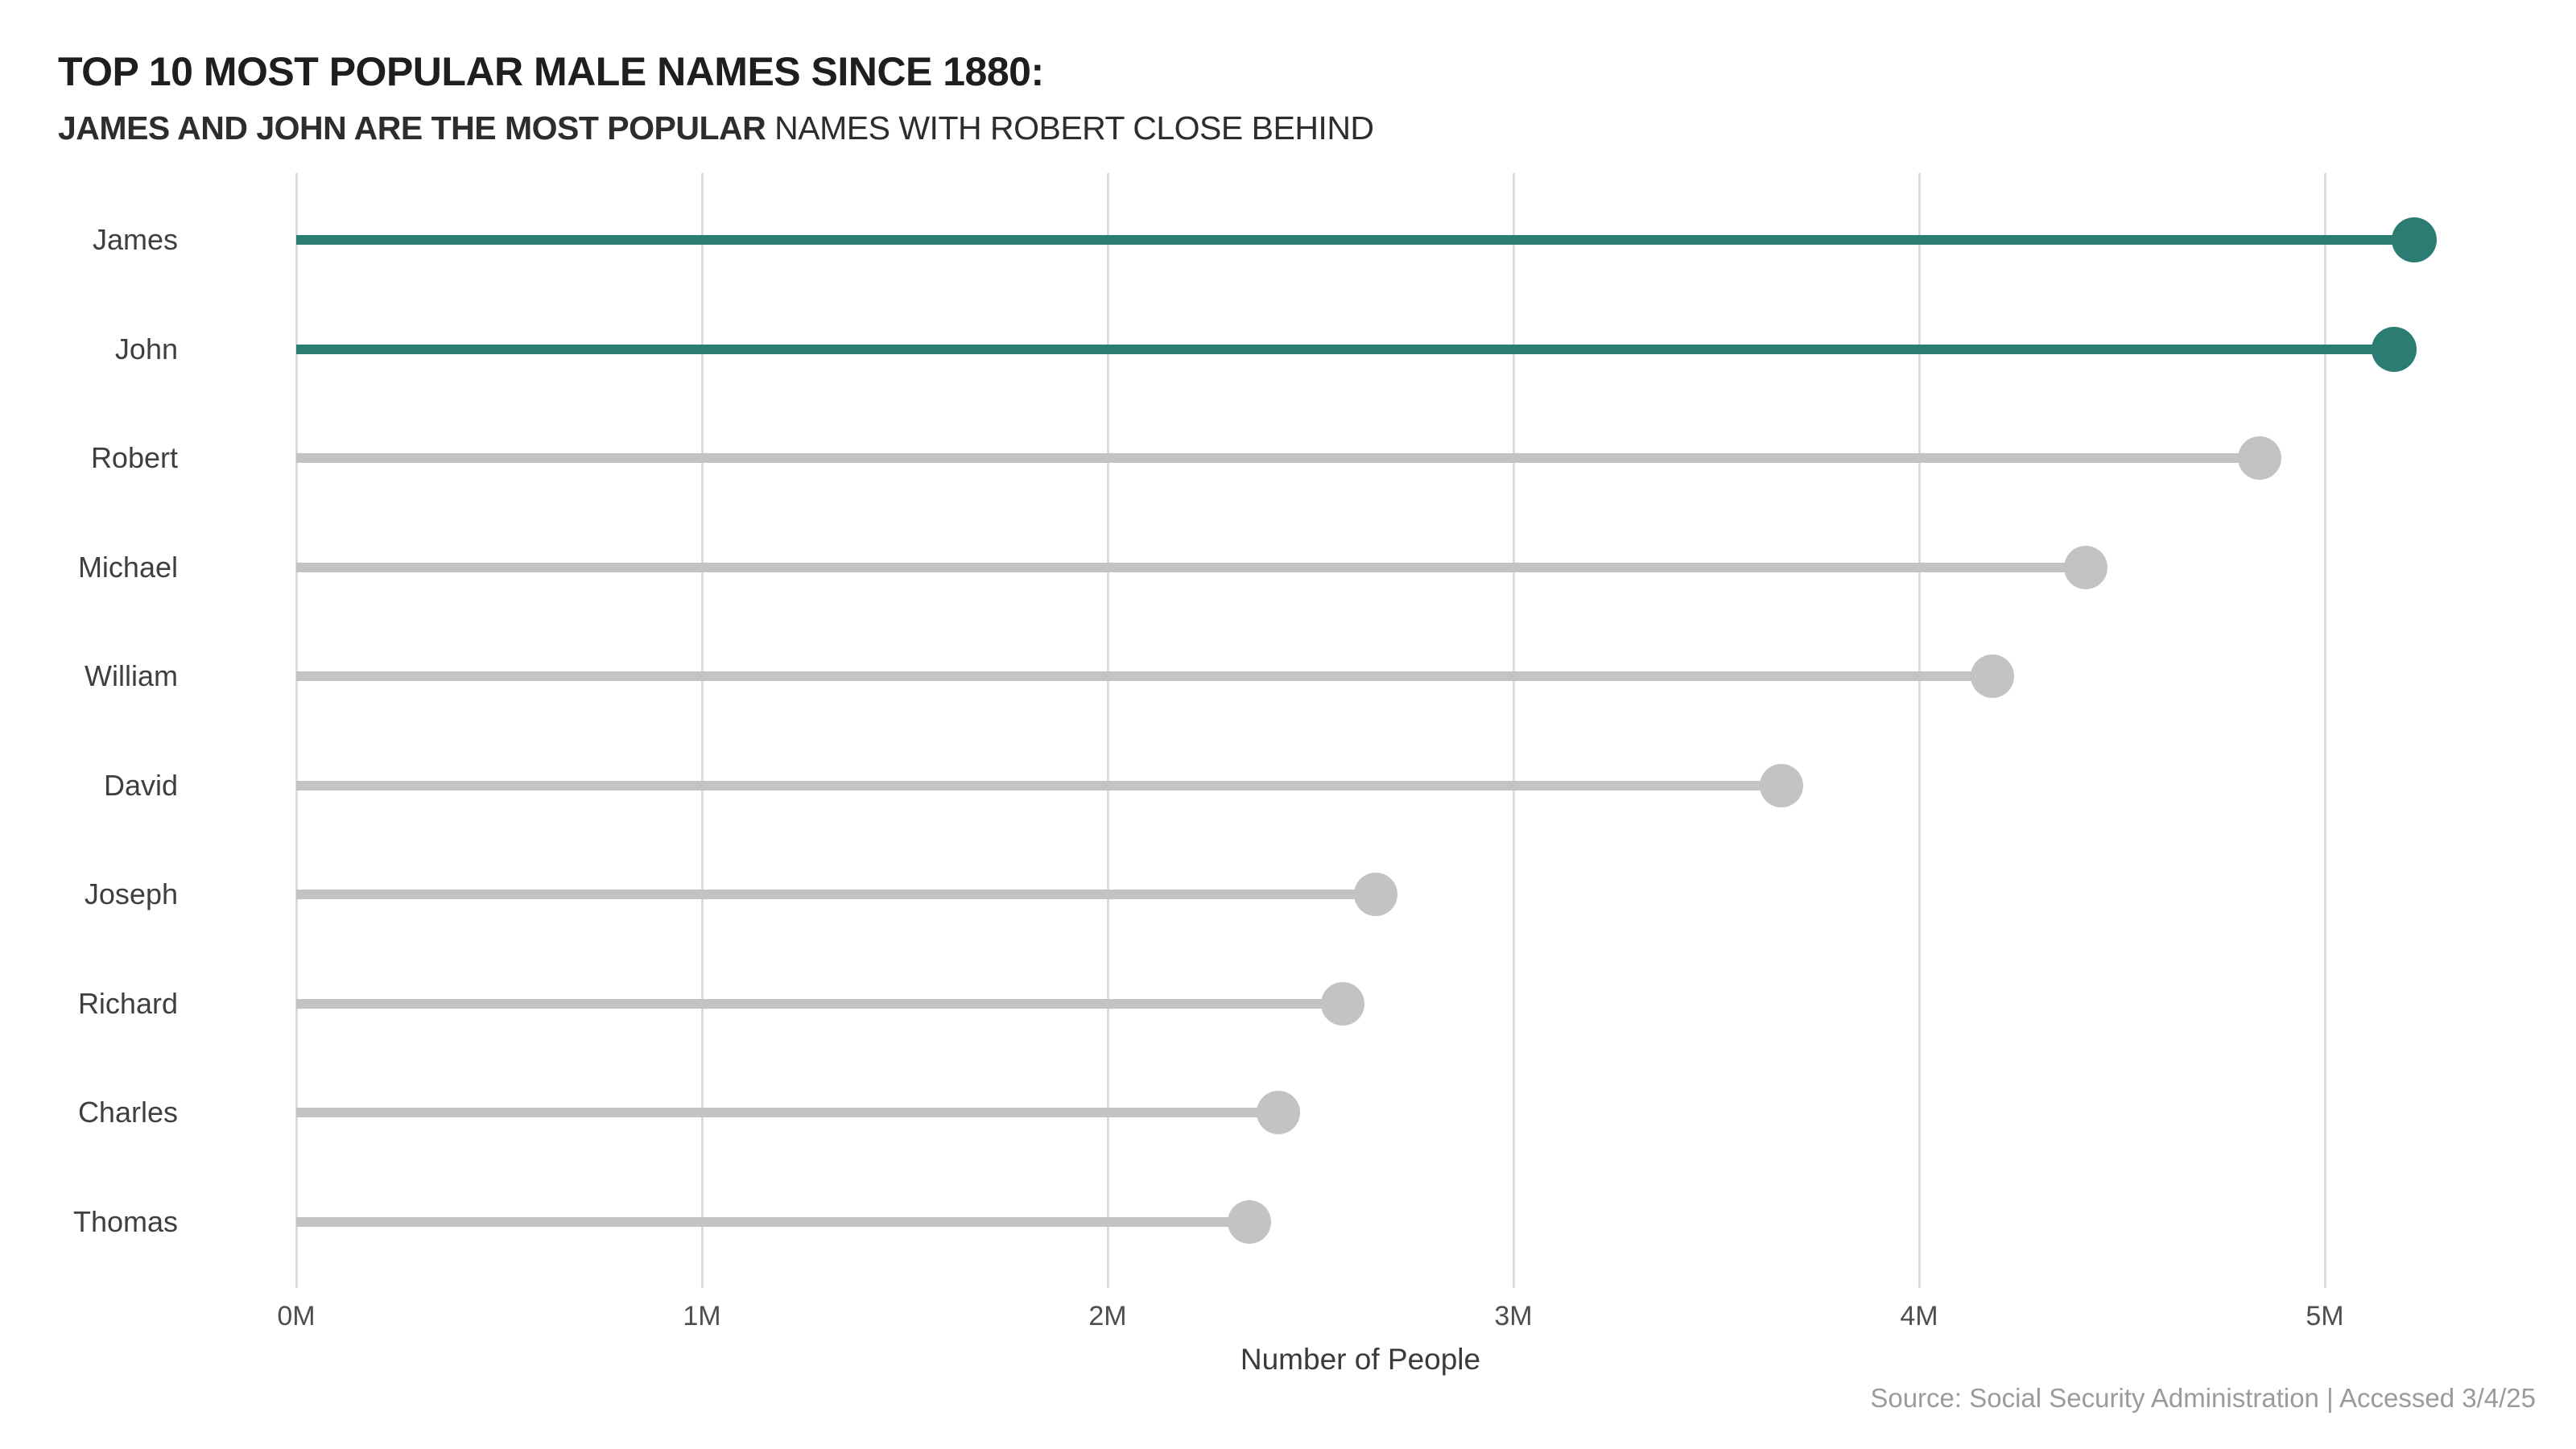 This screenshot has height=1449, width=2576. I want to click on row-label-james: James, so click(135, 239).